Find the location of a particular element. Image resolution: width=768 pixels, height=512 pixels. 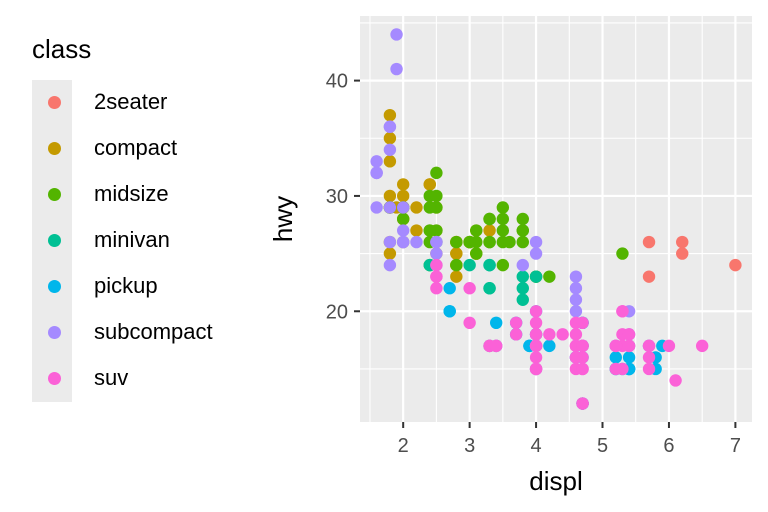

legend-key-compact is located at coordinates (54, 148).